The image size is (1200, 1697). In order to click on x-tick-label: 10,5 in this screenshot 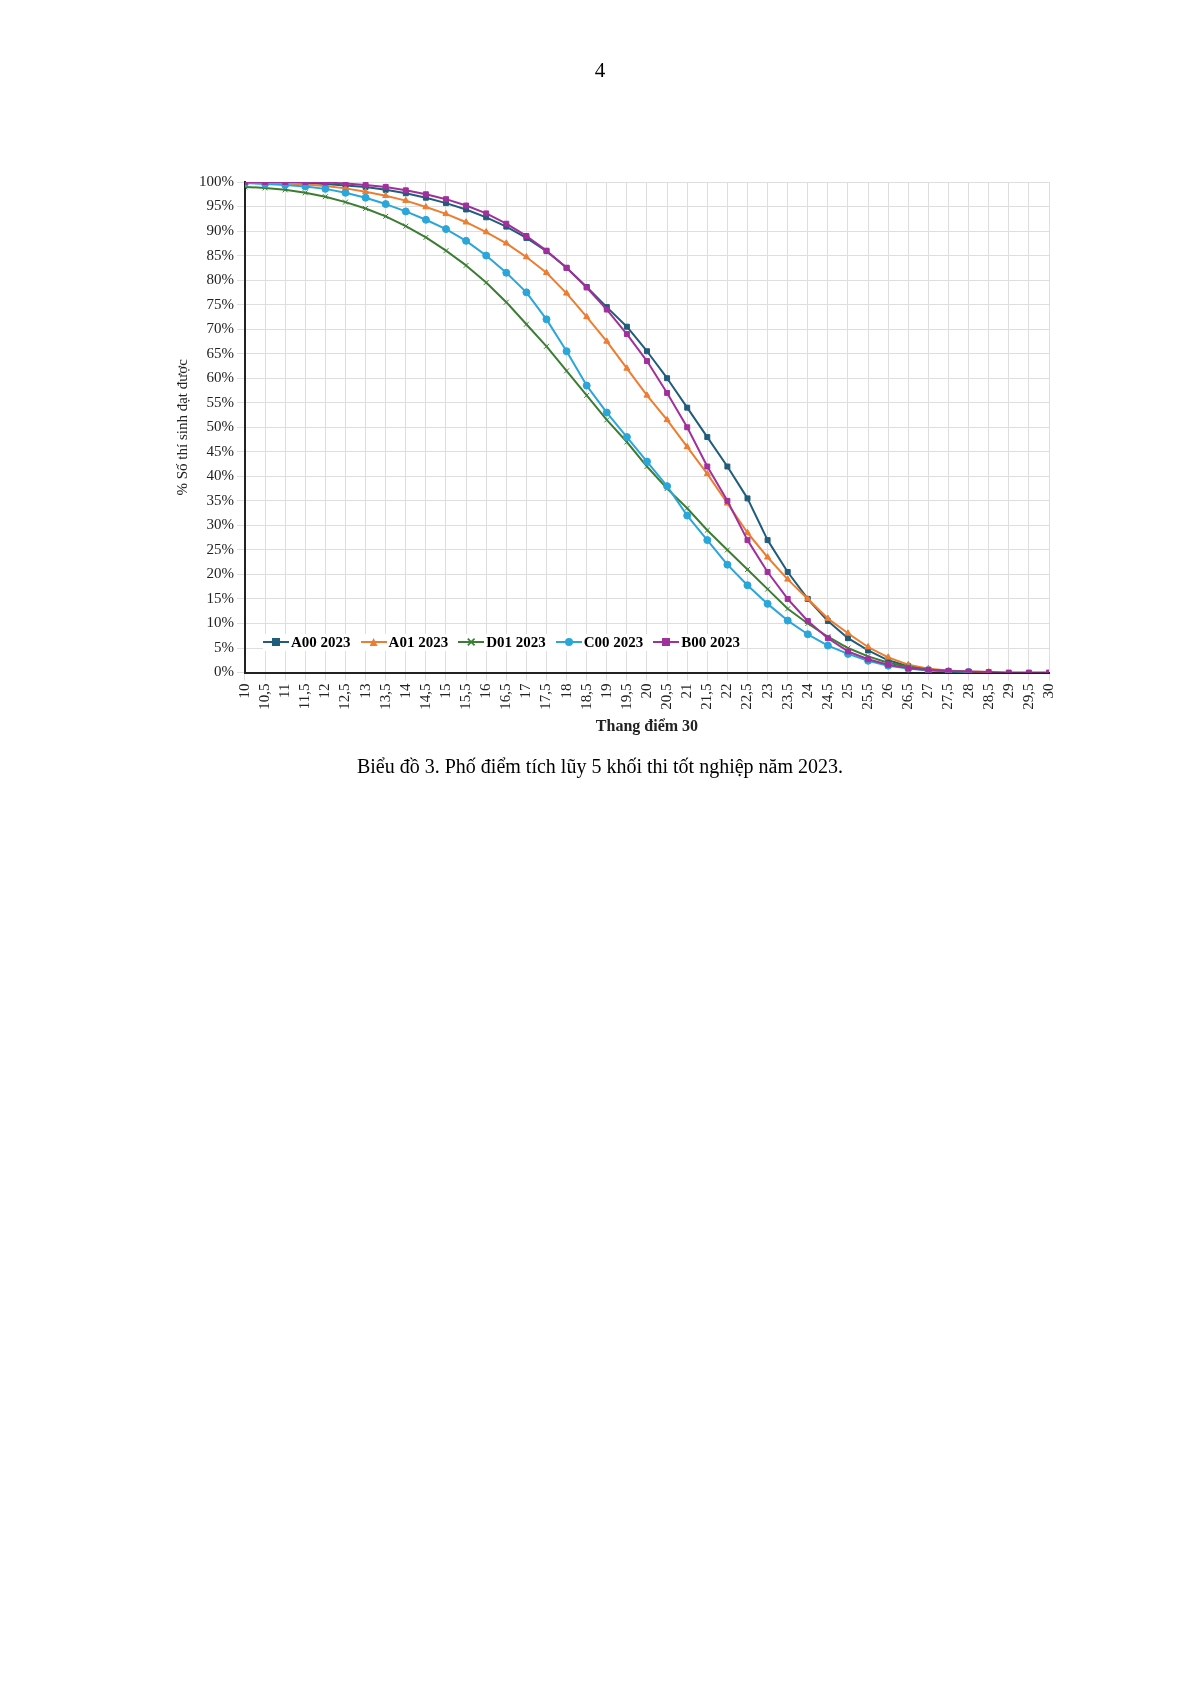, I will do `click(264, 696)`.